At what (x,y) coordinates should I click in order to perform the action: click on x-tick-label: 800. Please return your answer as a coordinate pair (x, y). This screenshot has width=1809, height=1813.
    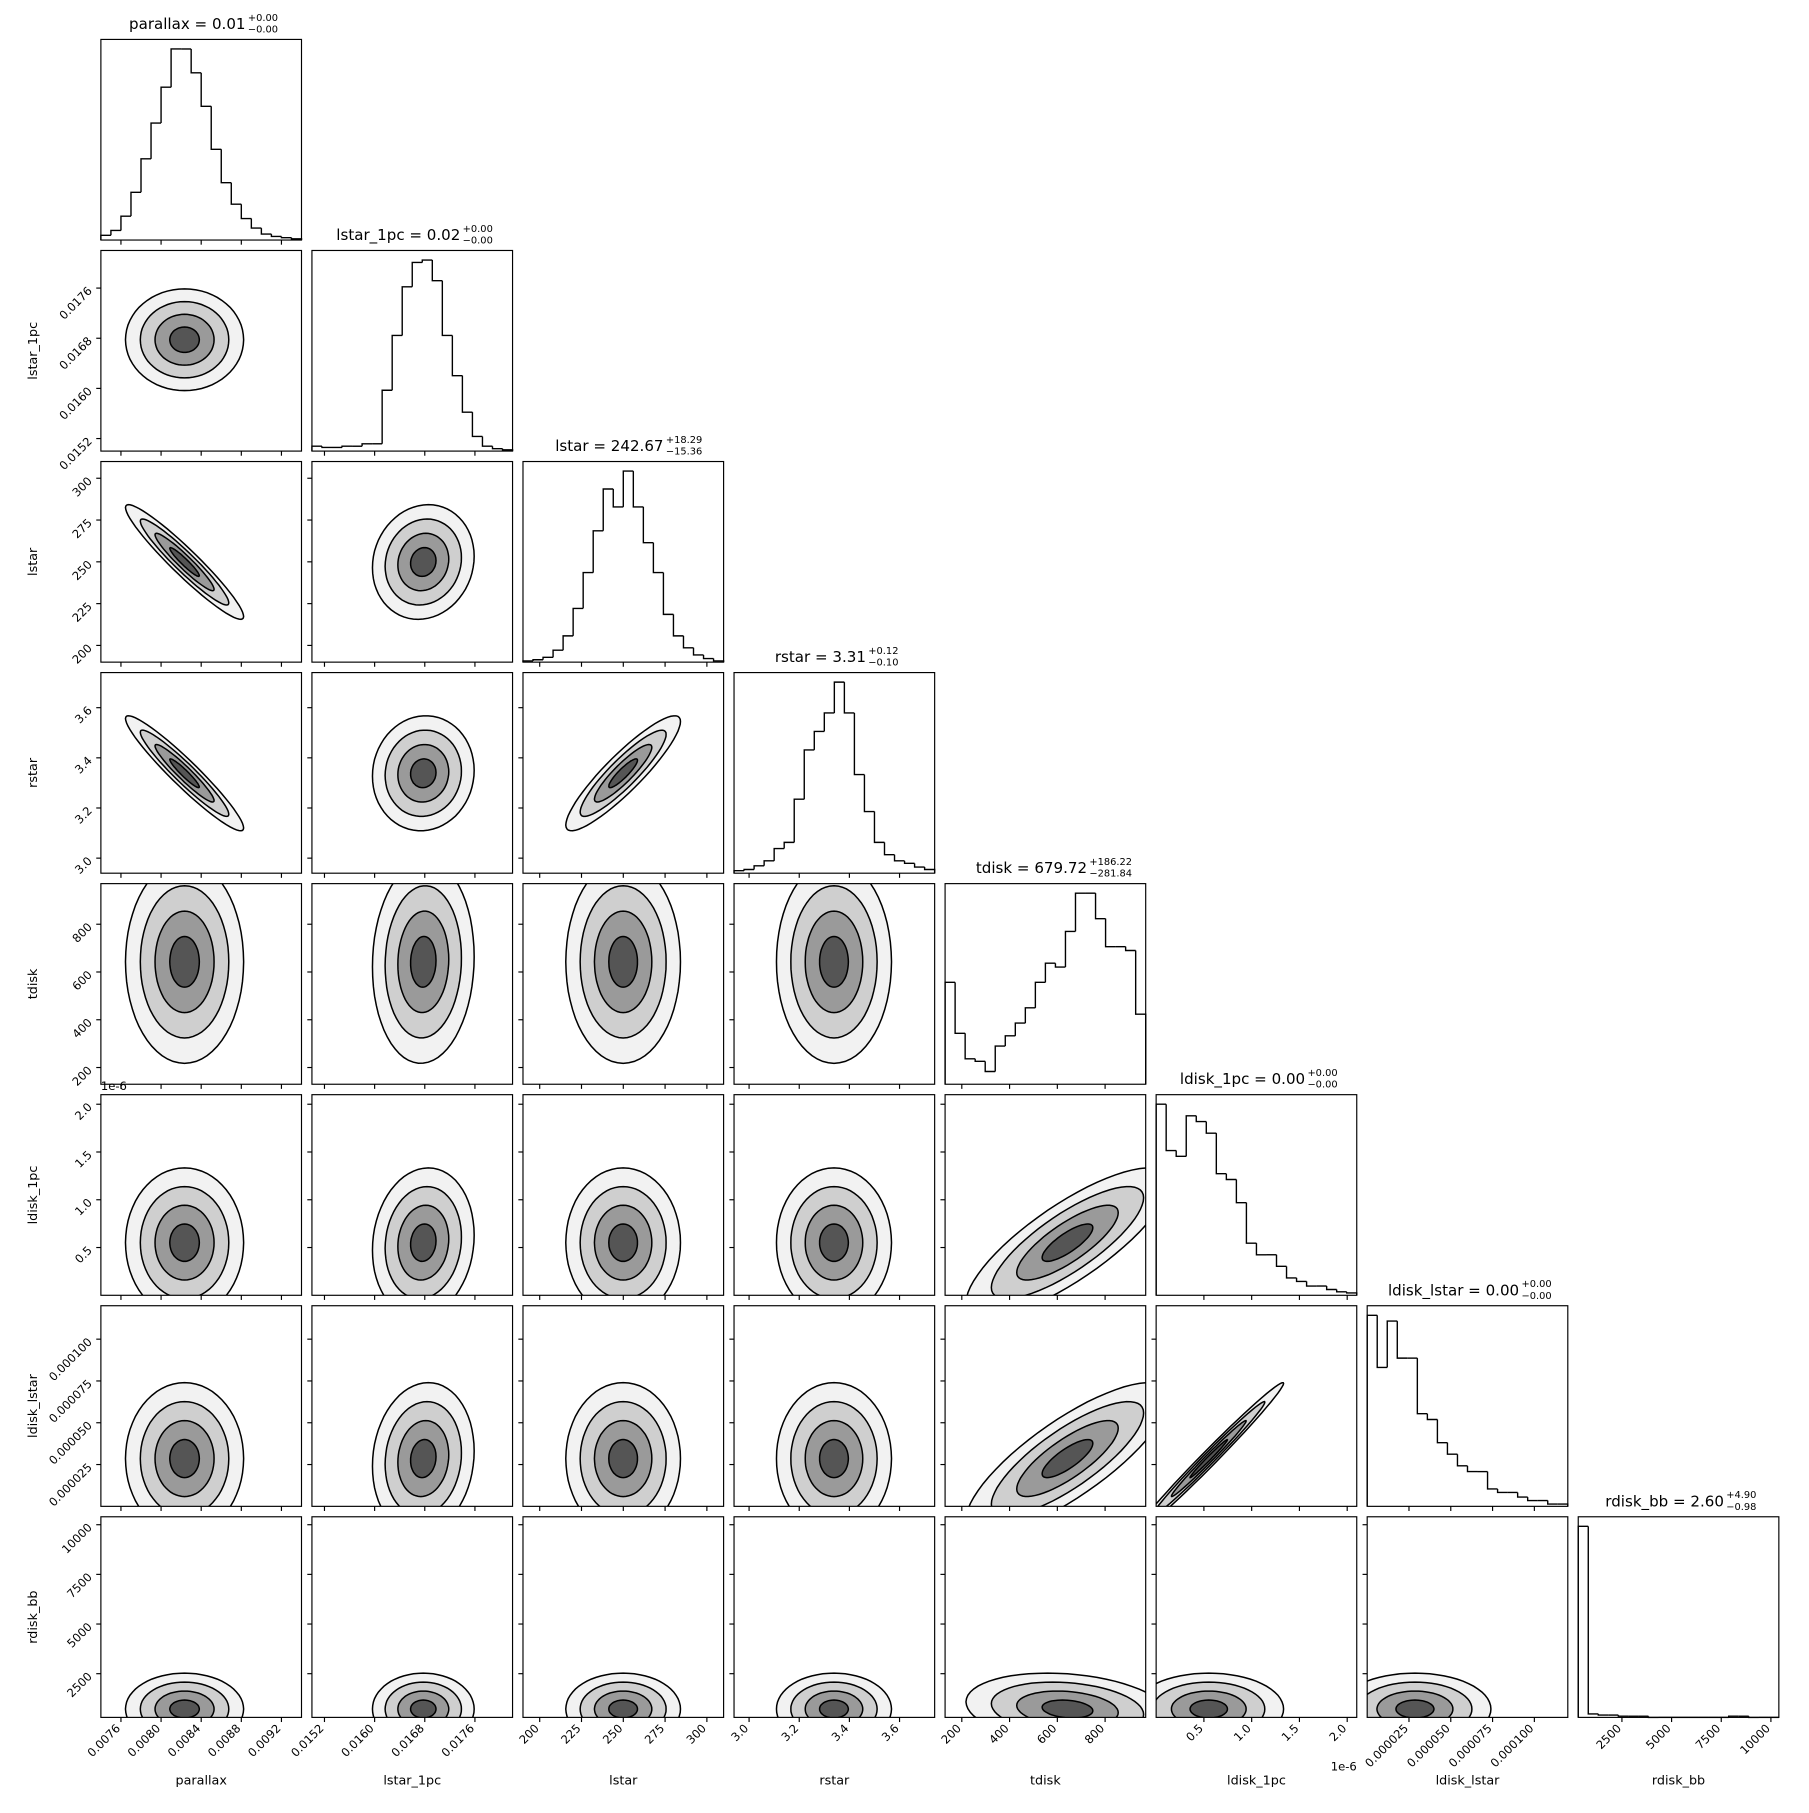
    Looking at the image, I should click on (1095, 1734).